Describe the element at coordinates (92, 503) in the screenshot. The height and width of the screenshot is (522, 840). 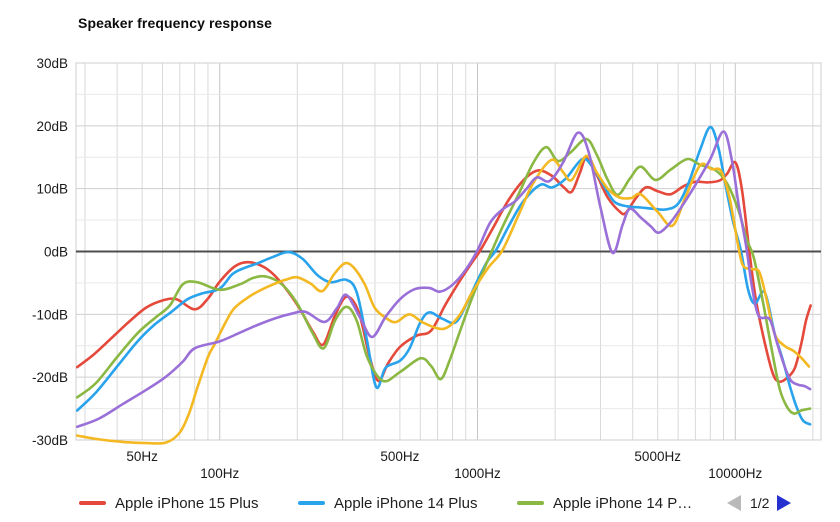
I see `series-swatch-red` at that location.